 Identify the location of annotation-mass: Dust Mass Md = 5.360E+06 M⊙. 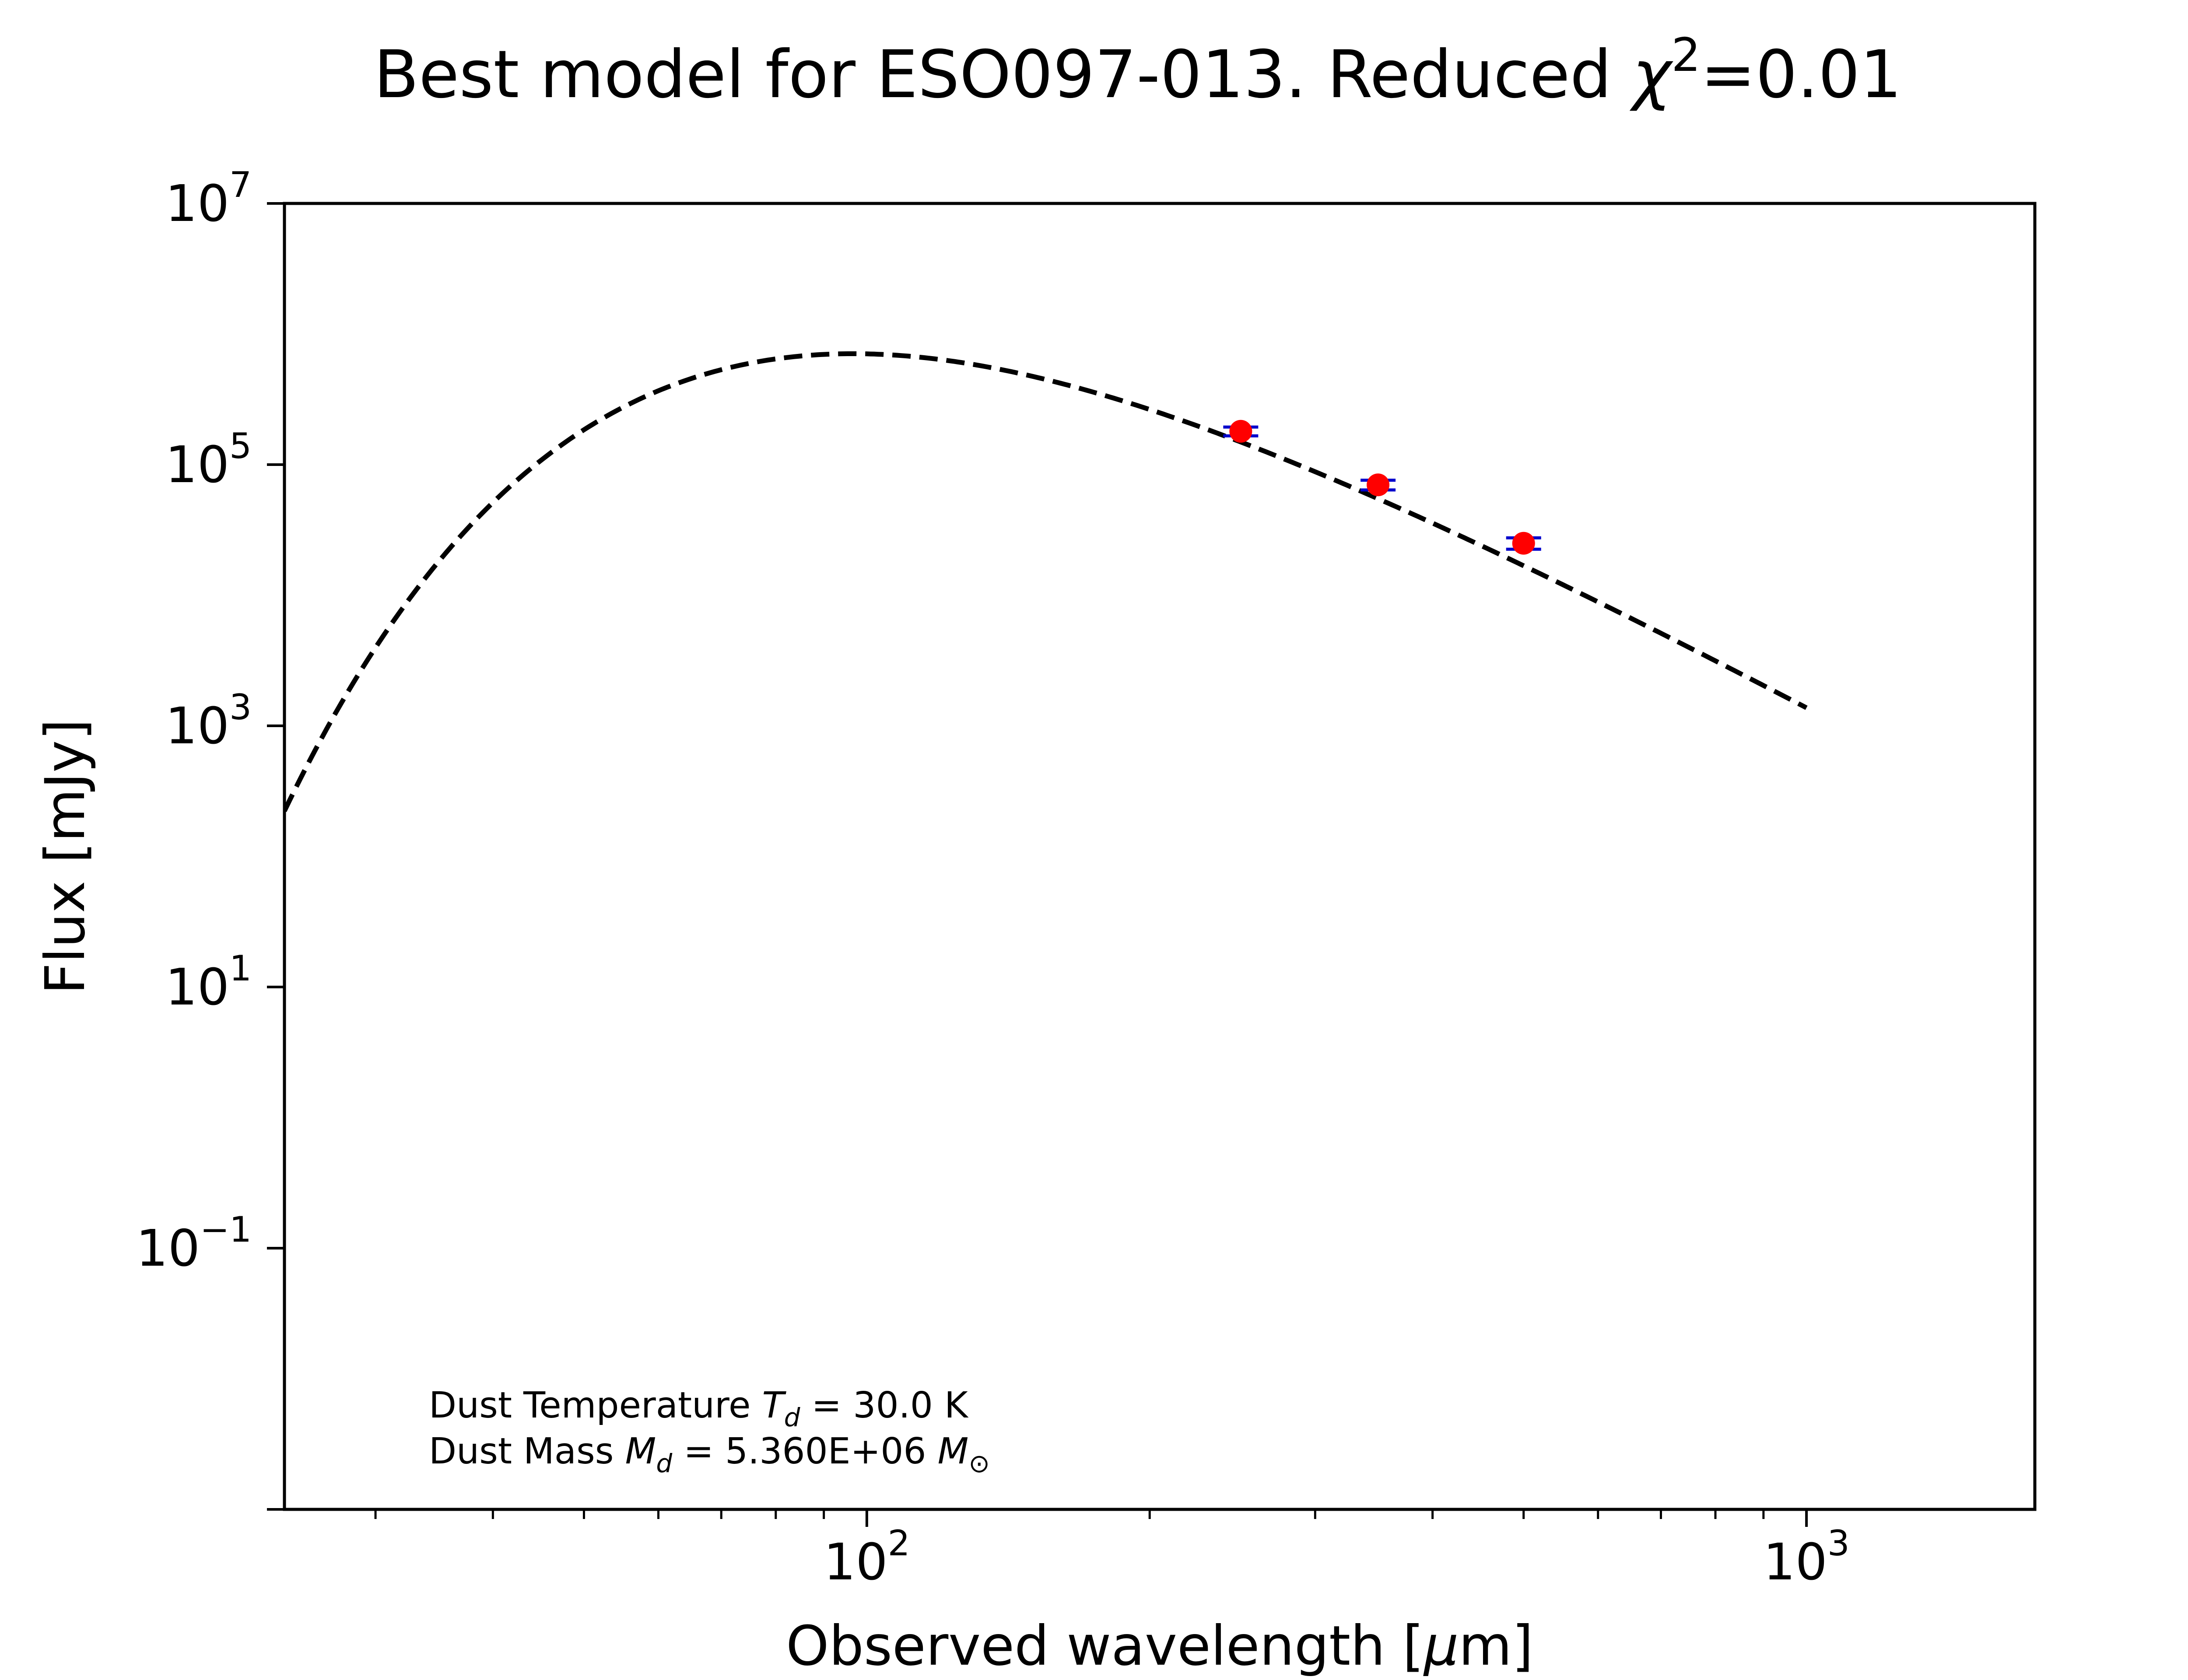
(709, 1454).